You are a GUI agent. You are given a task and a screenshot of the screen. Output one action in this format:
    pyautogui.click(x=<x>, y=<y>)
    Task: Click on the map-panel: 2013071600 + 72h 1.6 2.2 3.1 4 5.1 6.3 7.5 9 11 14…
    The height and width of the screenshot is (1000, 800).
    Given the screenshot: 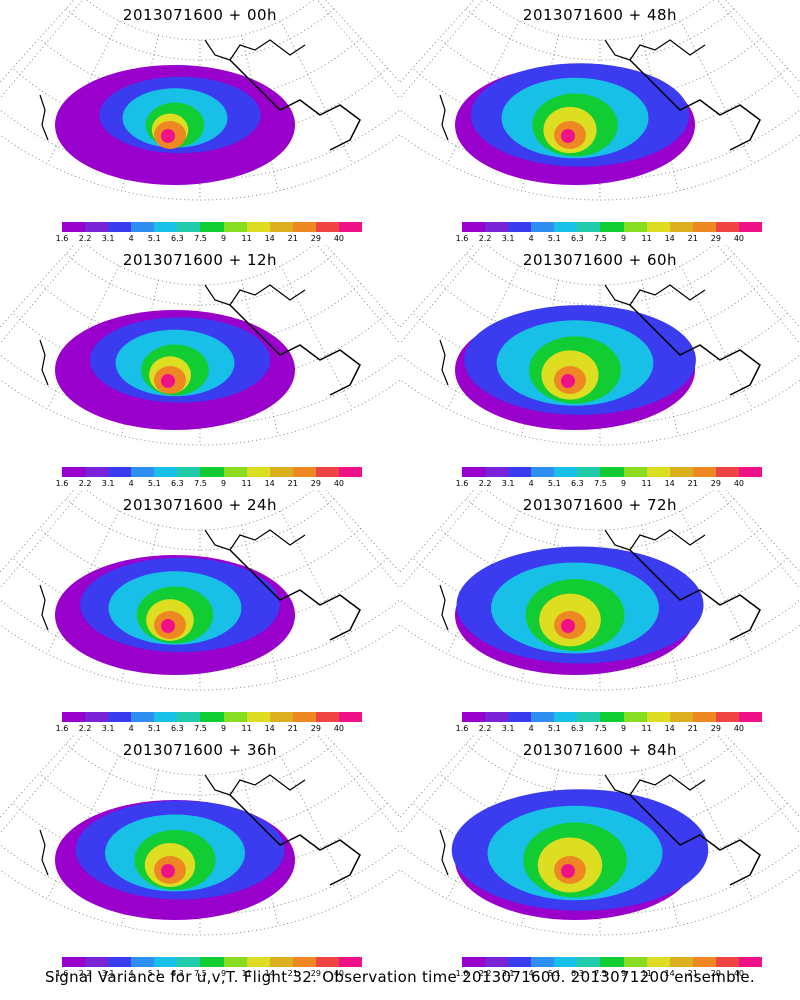 What is the action you would take?
    pyautogui.click(x=600, y=611)
    